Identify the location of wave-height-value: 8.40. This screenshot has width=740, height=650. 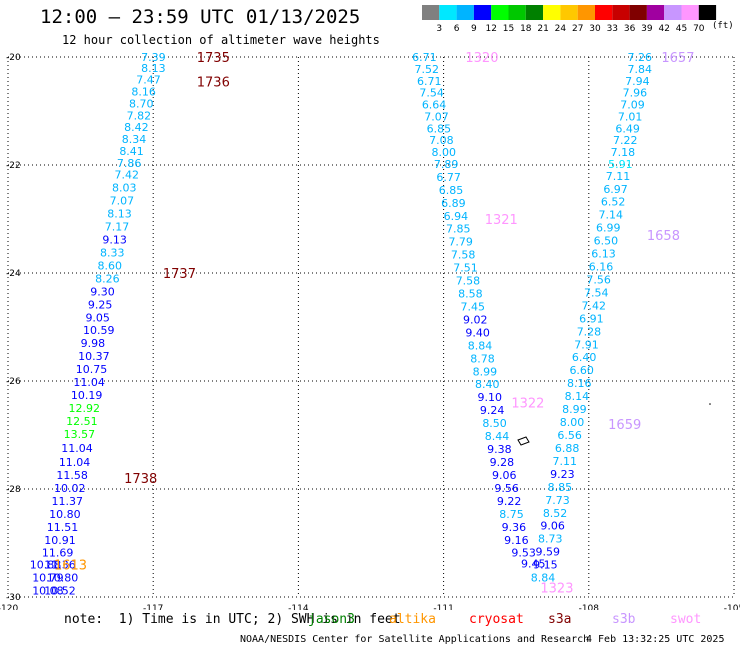
(487, 384).